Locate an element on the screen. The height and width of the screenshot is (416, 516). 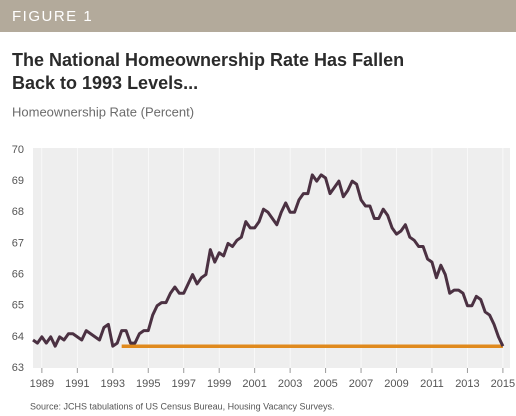
chart-subtitle: Homeownership Rate (Percent) is located at coordinates (103, 111).